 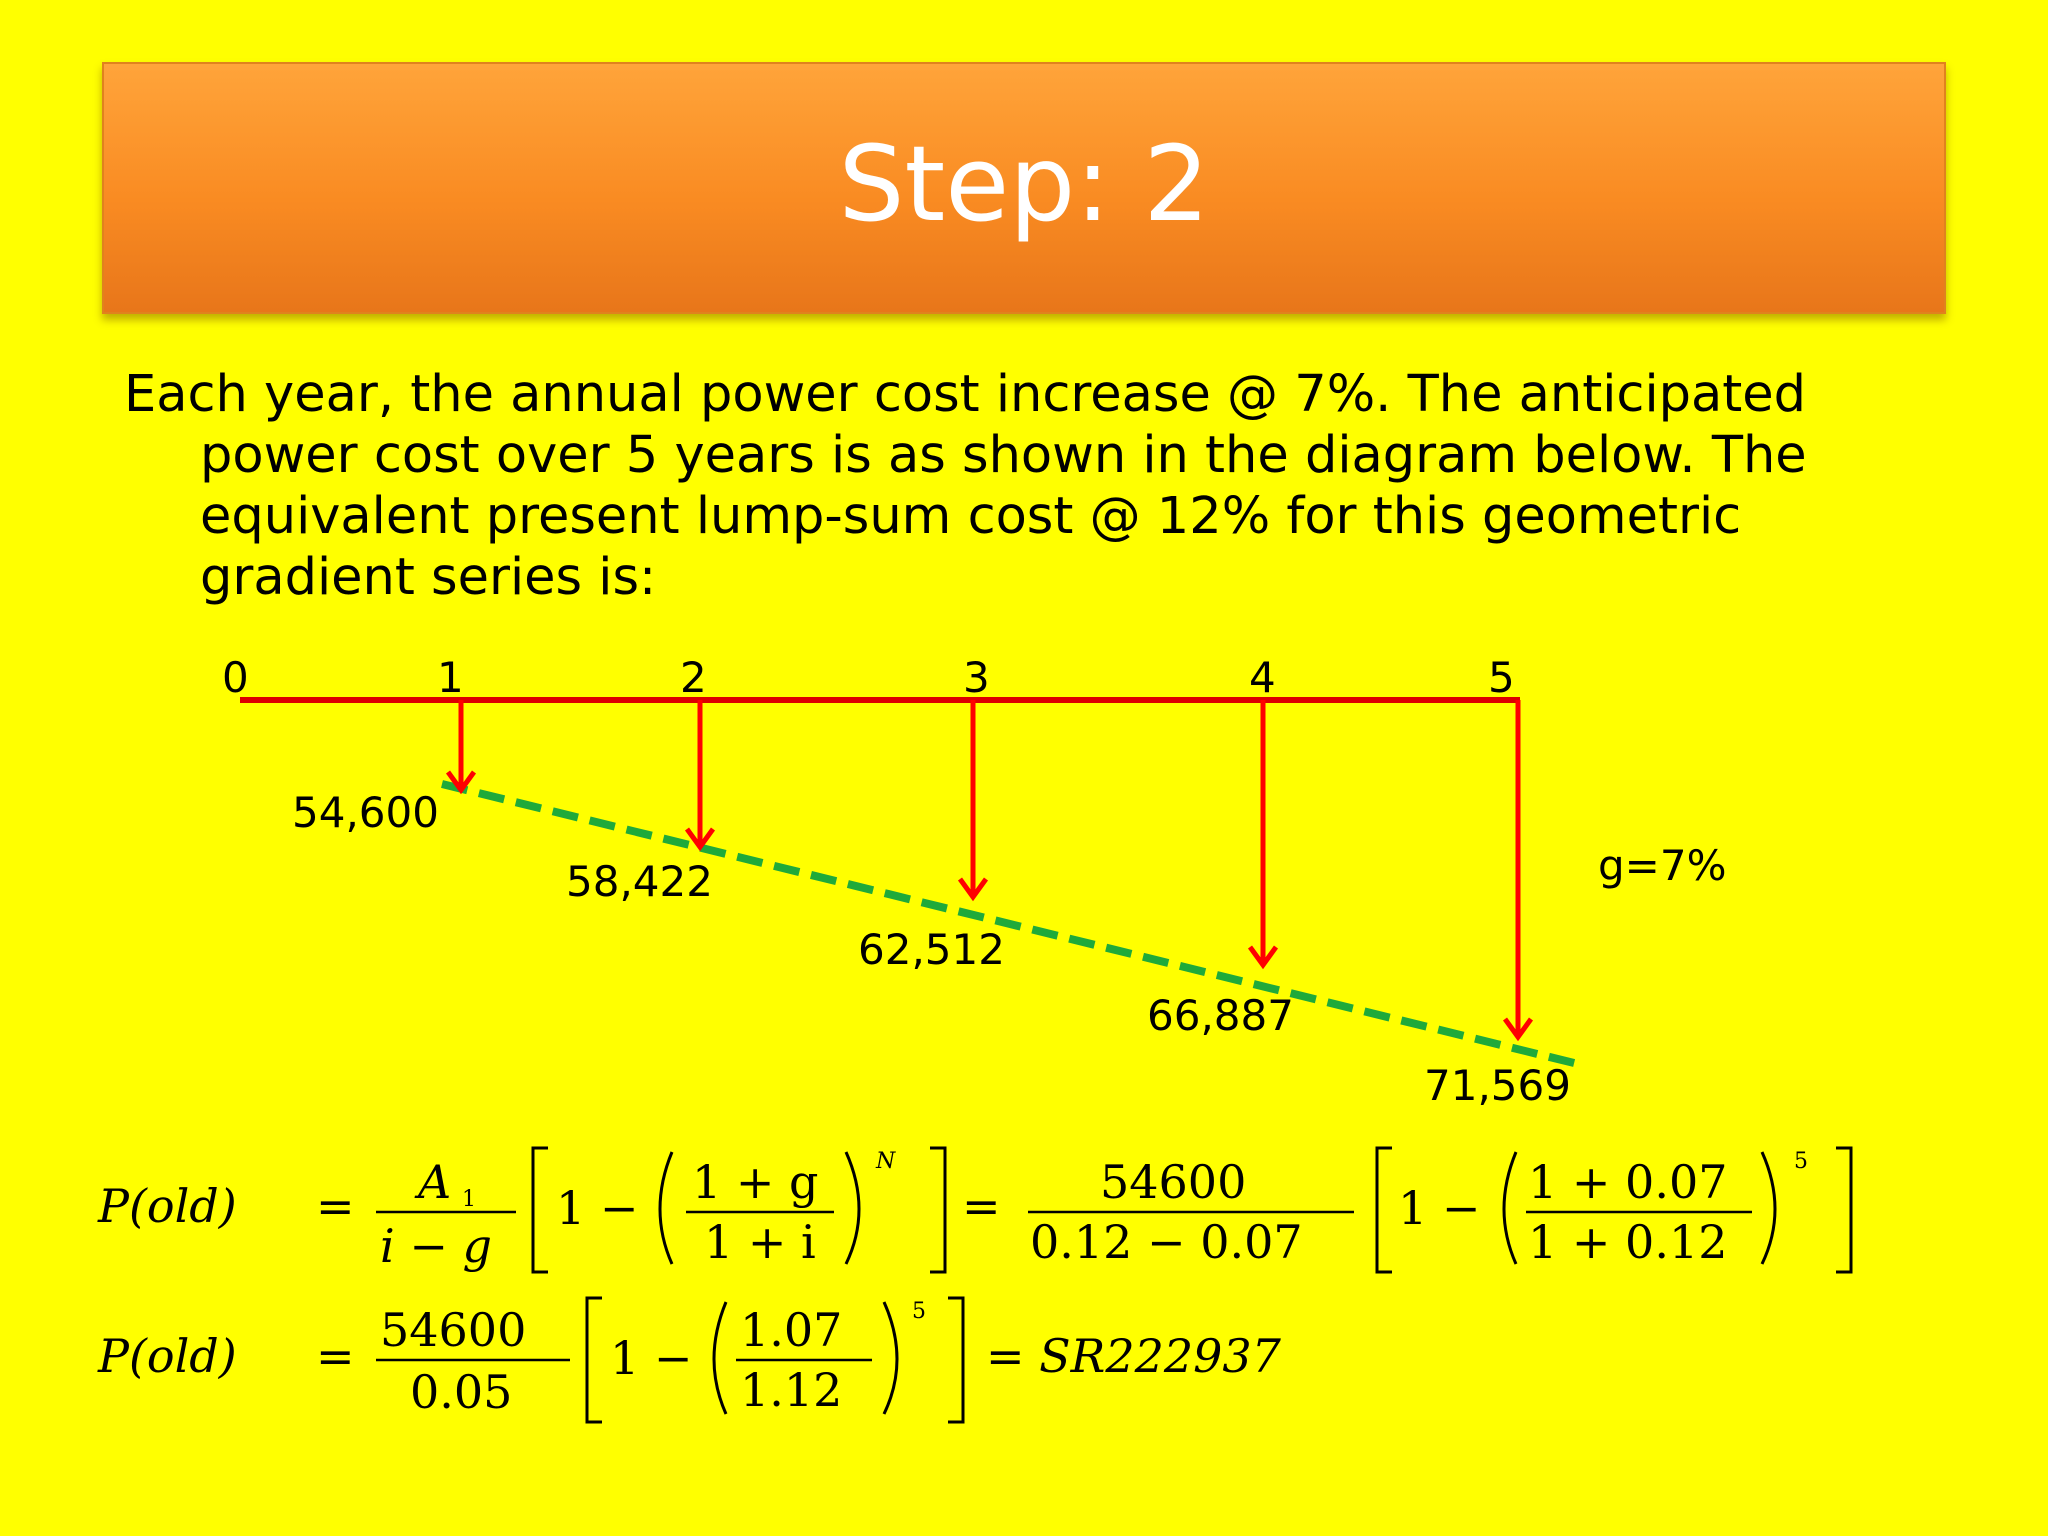 What do you see at coordinates (919, 1311) in the screenshot?
I see `formula2-exponent: 5` at bounding box center [919, 1311].